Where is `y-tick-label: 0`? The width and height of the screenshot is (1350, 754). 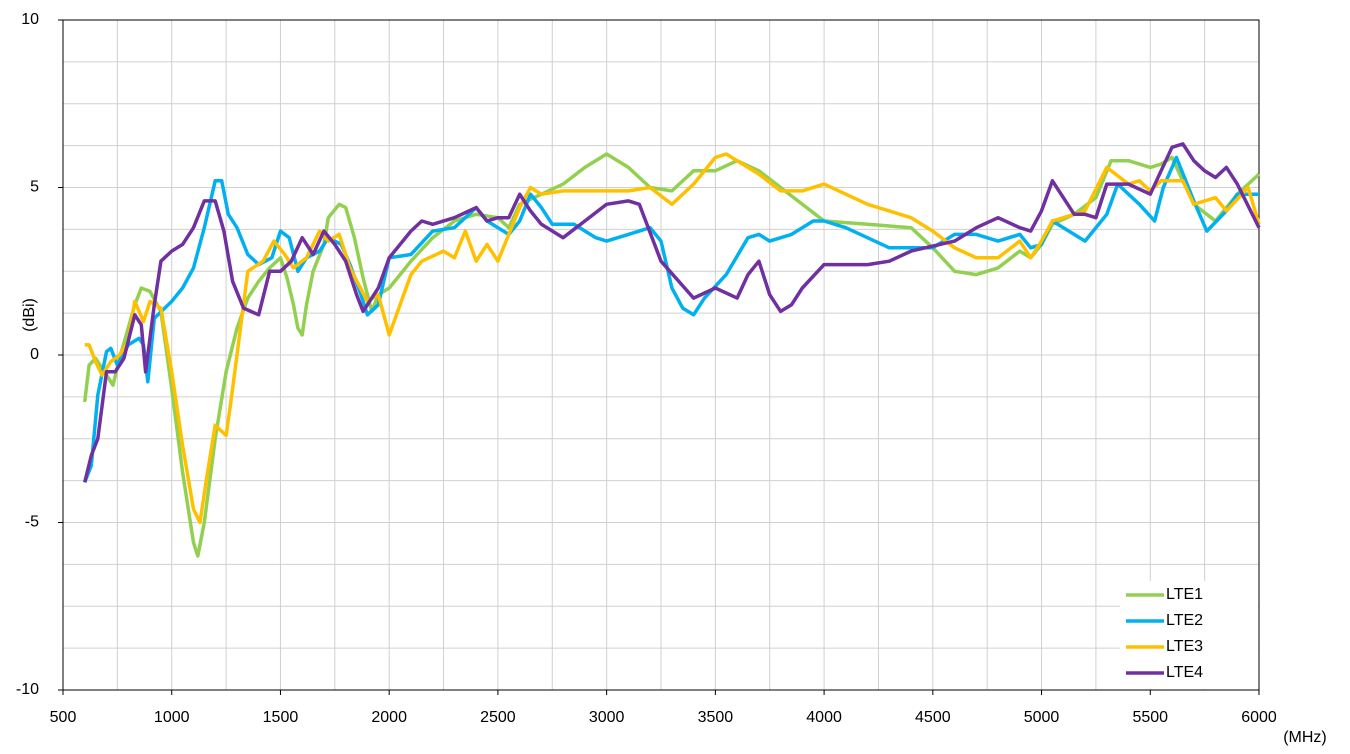 y-tick-label: 0 is located at coordinates (34, 354).